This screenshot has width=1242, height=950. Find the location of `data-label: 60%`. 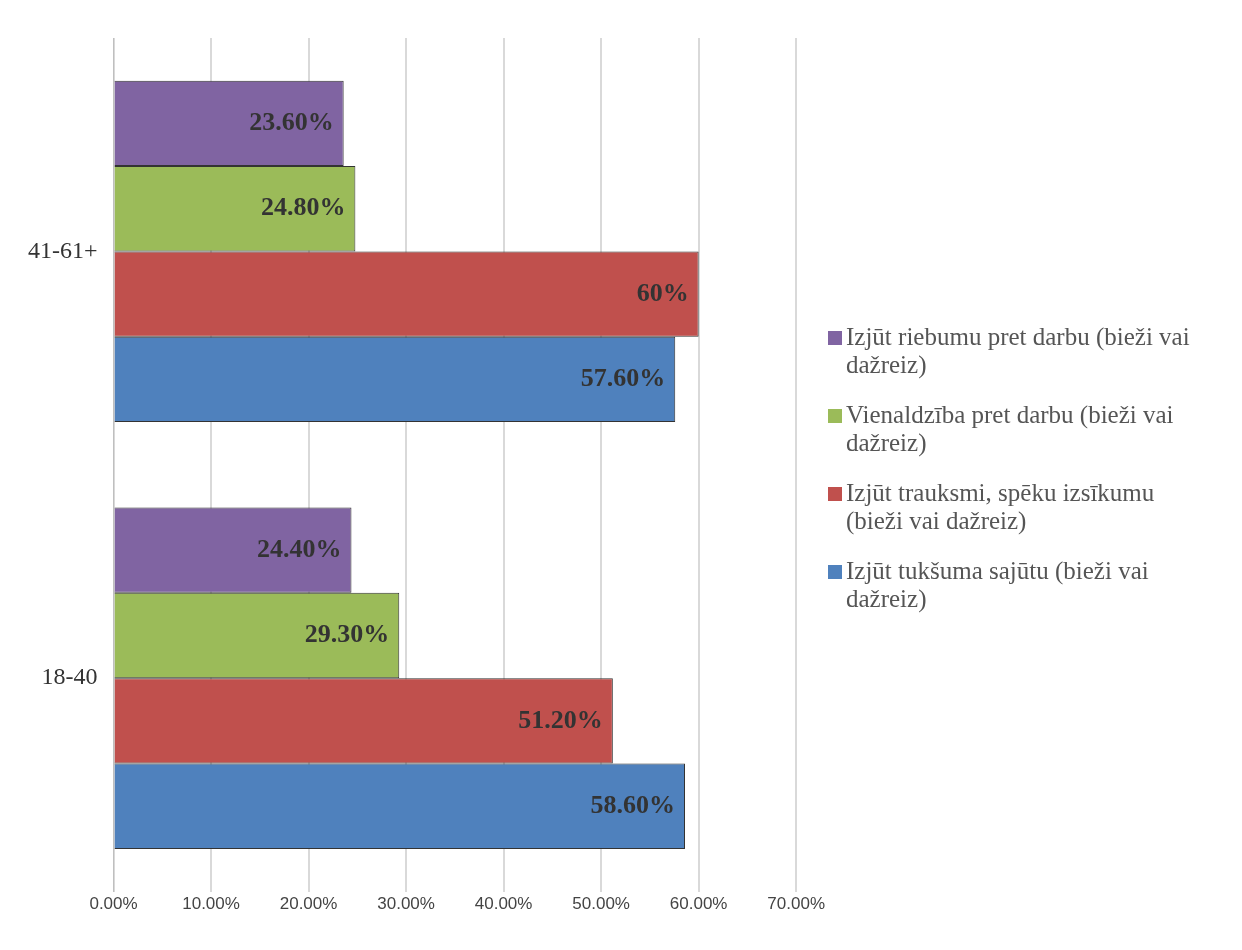

data-label: 60% is located at coordinates (662, 292).